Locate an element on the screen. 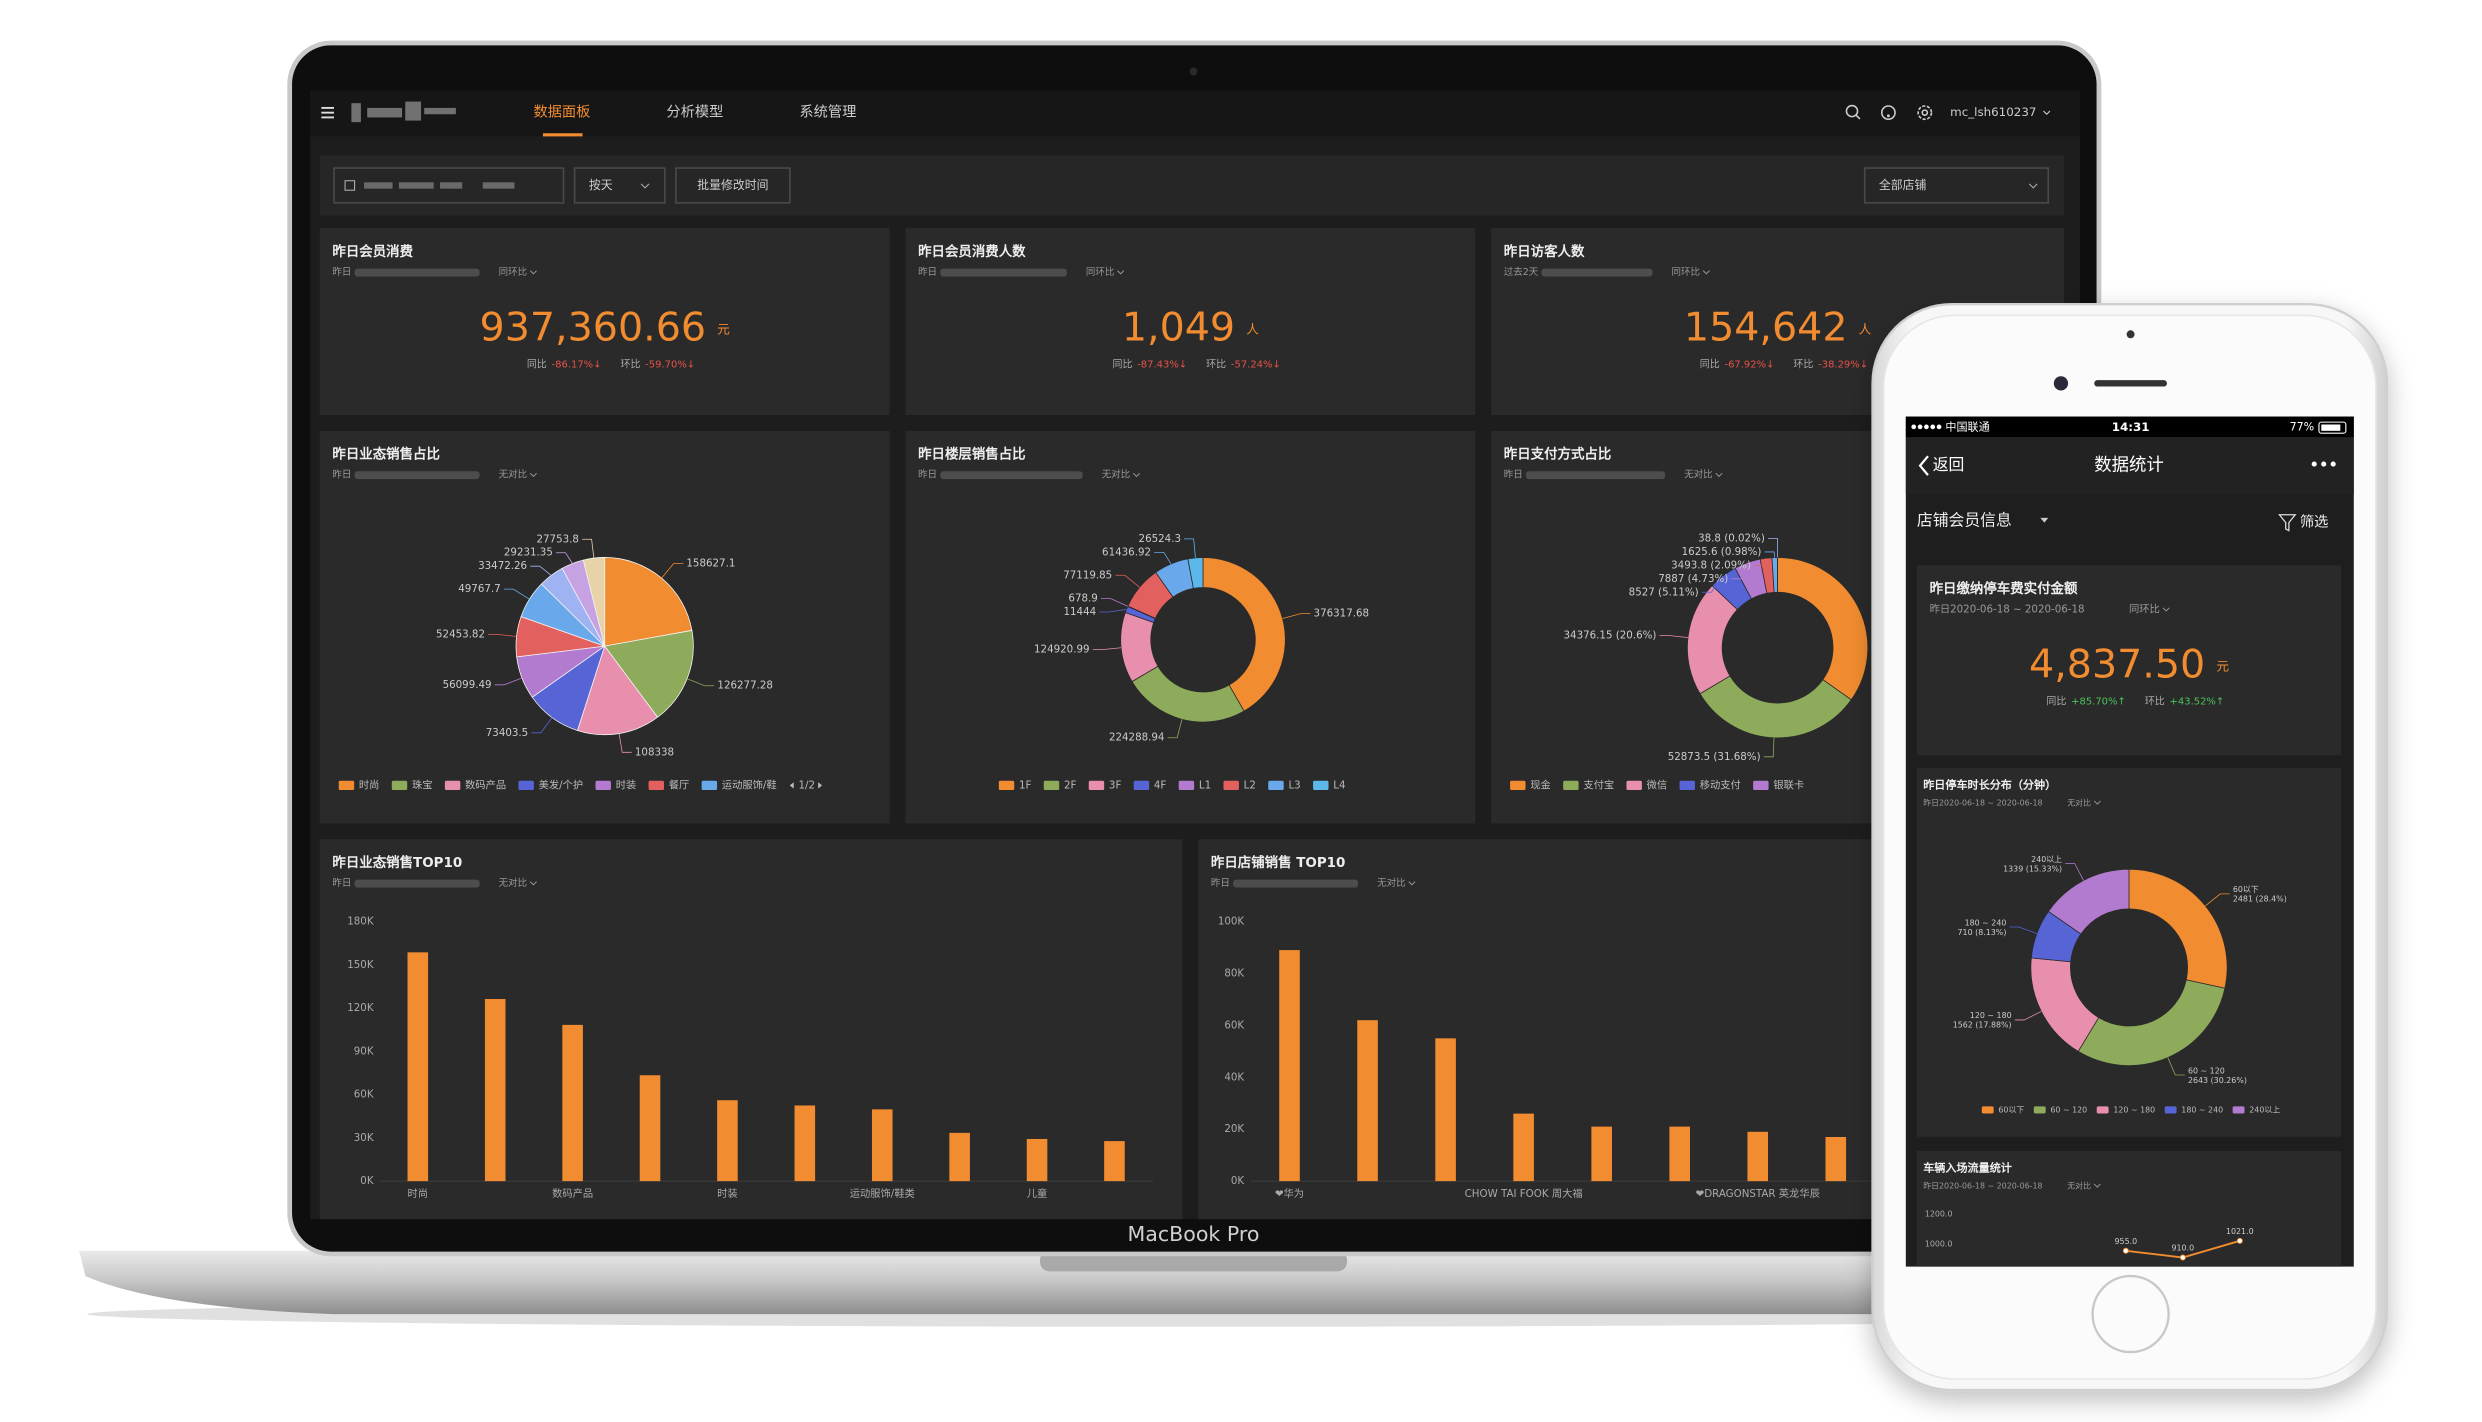  point-label: 910.0 is located at coordinates (2183, 1248).